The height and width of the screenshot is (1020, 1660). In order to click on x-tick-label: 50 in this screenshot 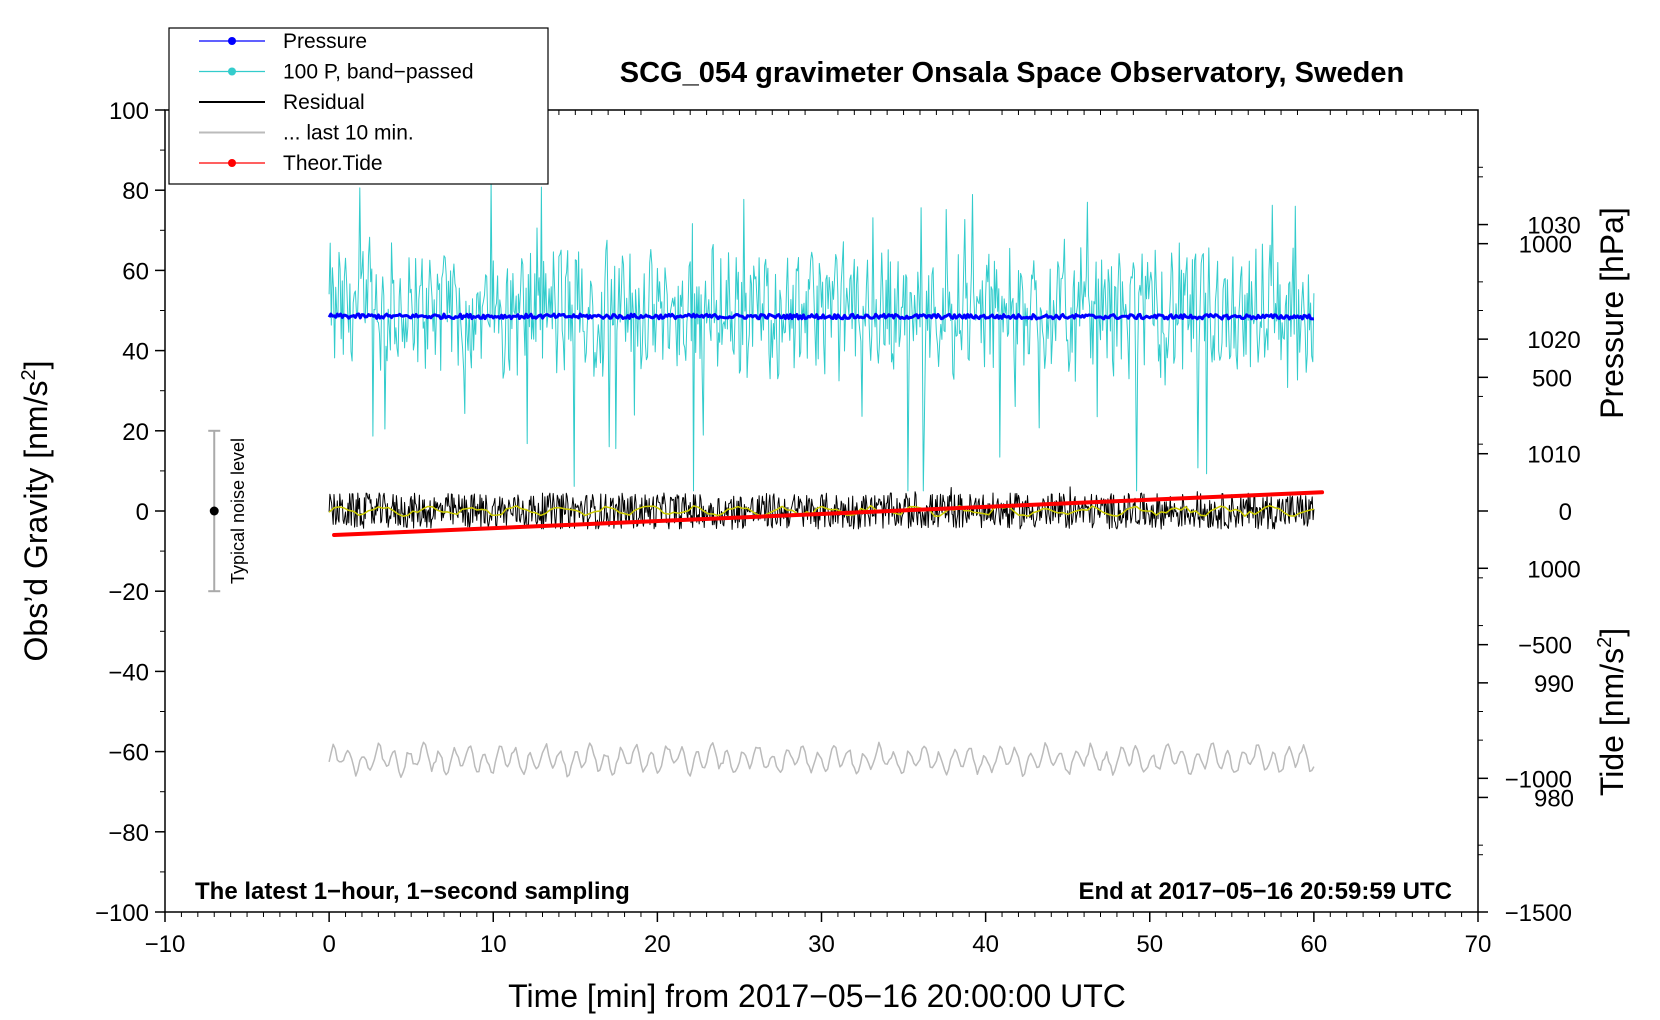, I will do `click(1149, 944)`.